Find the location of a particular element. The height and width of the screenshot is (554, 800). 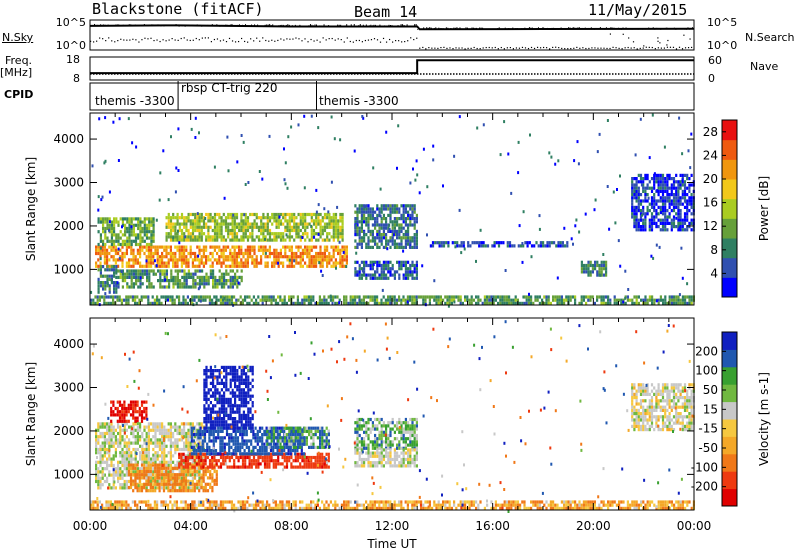

velocity-ytick-label: 4000 is located at coordinates (68, 344).